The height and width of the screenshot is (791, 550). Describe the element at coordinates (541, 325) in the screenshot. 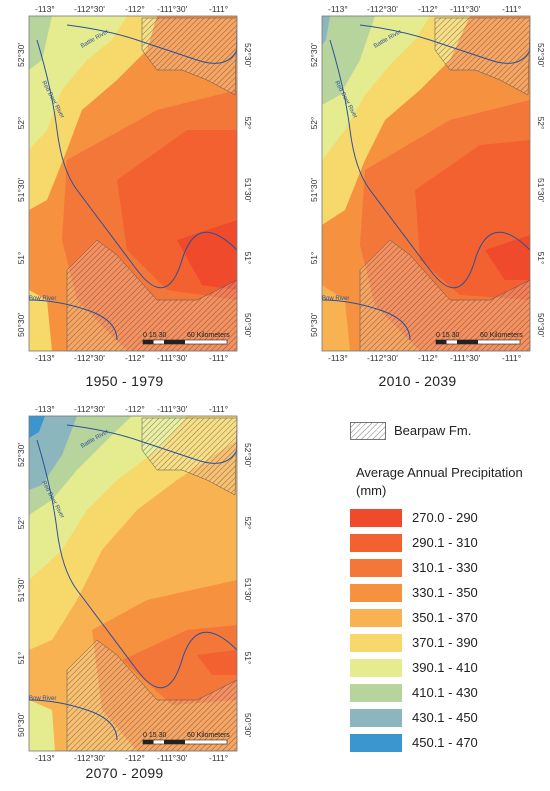

I see `right-tick: 50°30'` at that location.